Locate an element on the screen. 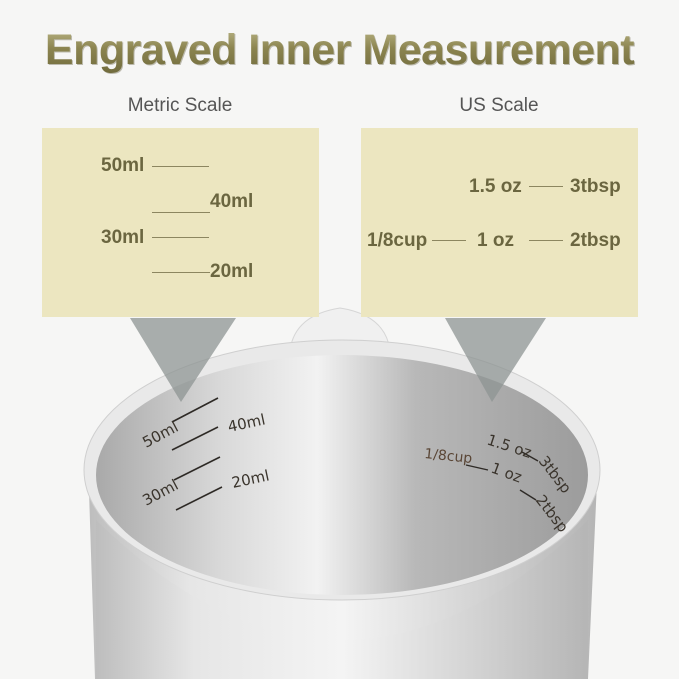 This screenshot has width=679, height=679. us-1-8cup: 1/8cup is located at coordinates (397, 240).